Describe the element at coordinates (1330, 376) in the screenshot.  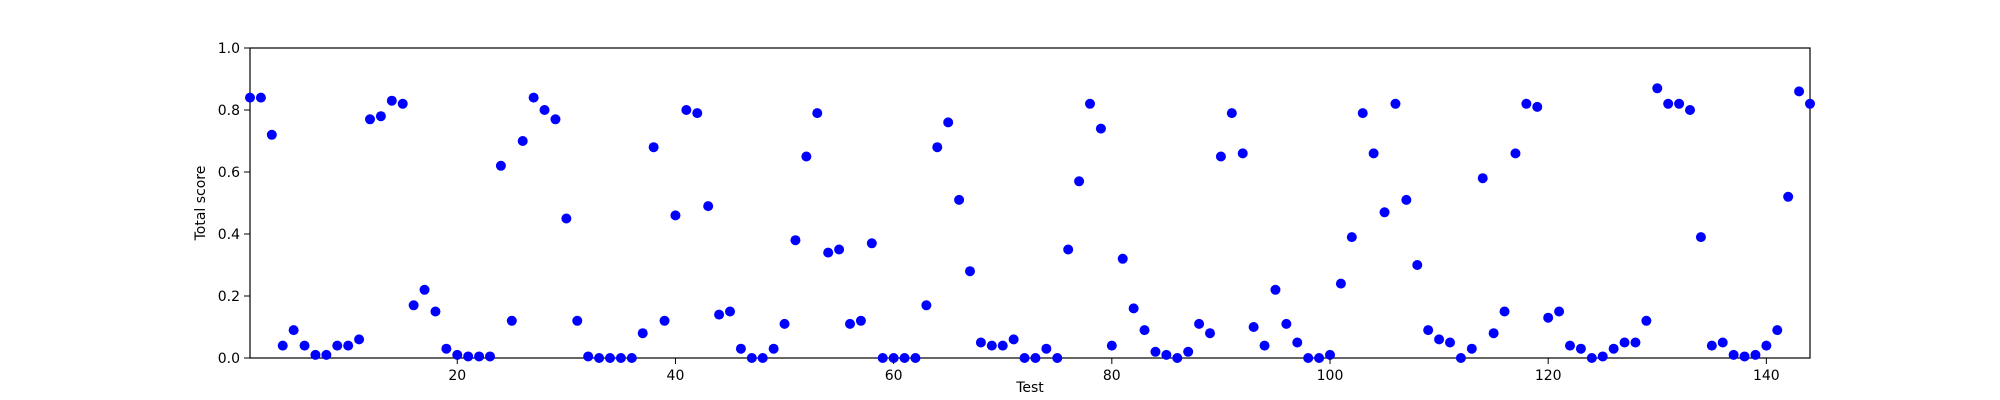
I see `x-tick-label-100: 100` at that location.